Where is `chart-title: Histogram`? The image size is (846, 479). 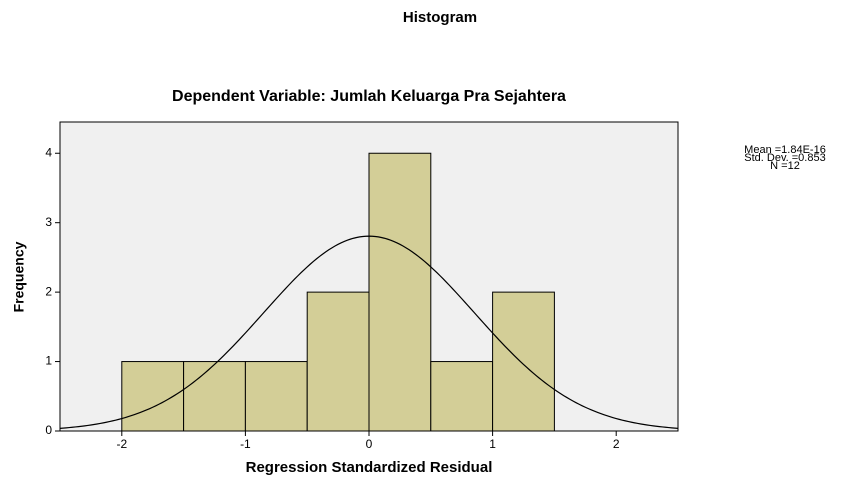 chart-title: Histogram is located at coordinates (440, 17).